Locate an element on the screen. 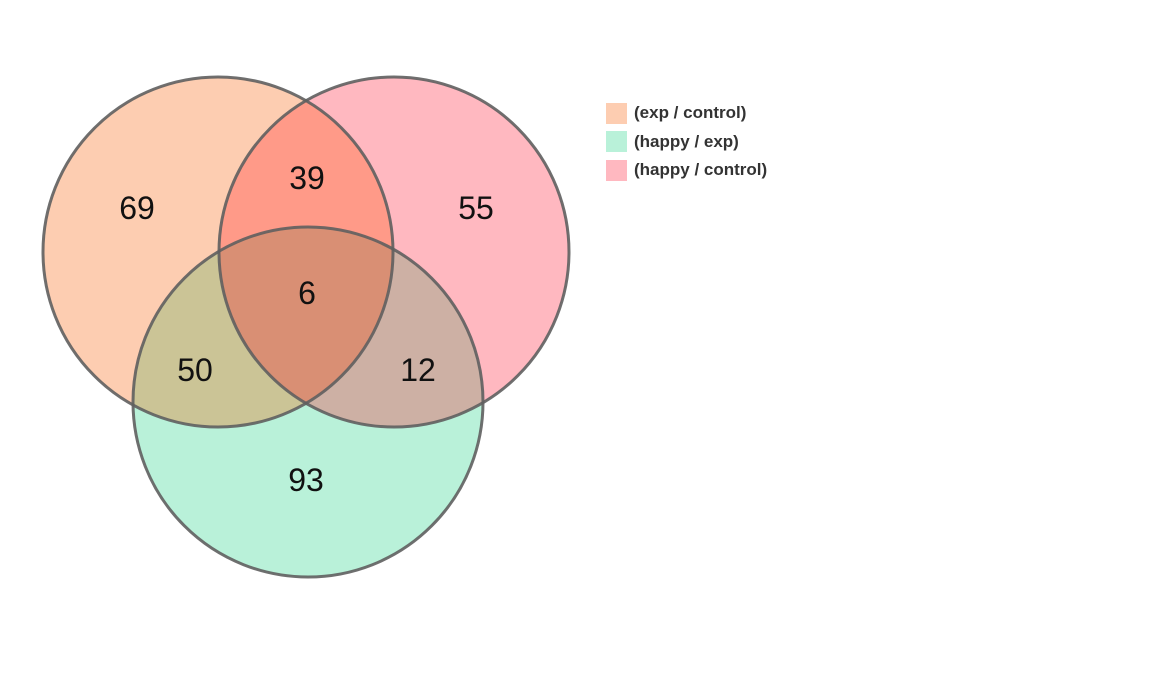 This screenshot has height=684, width=1155. legend-item-exp-control: (exp / control) is located at coordinates (686, 113).